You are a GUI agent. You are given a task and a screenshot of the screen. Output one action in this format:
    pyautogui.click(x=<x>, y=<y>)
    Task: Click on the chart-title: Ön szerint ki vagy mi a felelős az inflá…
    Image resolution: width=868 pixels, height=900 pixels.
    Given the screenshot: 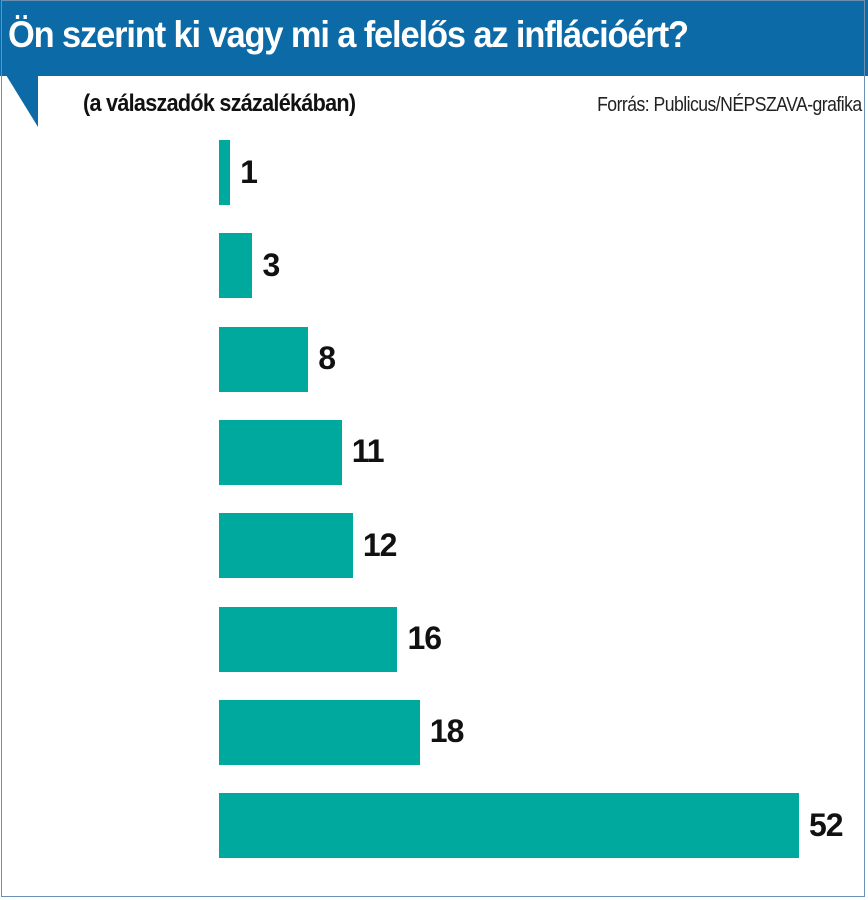 What is the action you would take?
    pyautogui.click(x=348, y=34)
    